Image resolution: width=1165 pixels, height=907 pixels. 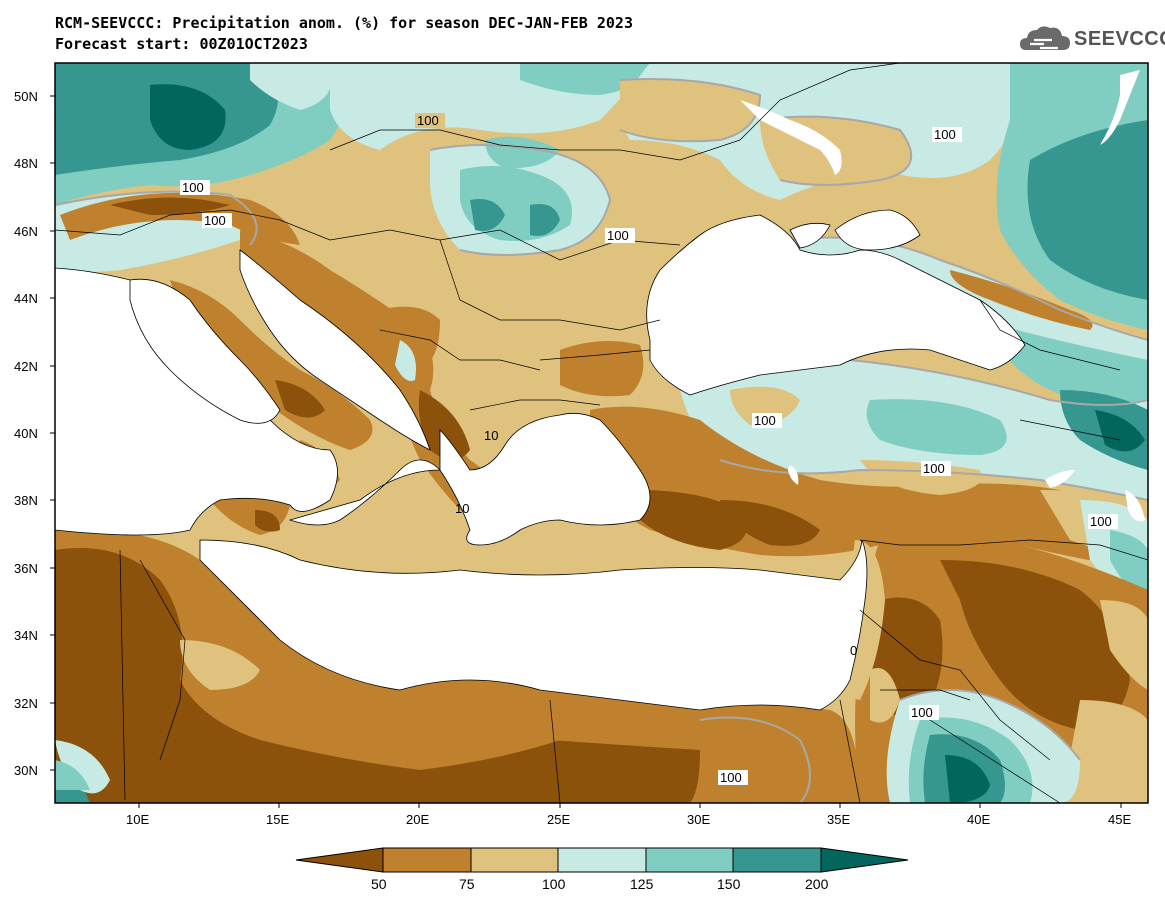 What do you see at coordinates (26, 635) in the screenshot?
I see `lat-tick: 34N` at bounding box center [26, 635].